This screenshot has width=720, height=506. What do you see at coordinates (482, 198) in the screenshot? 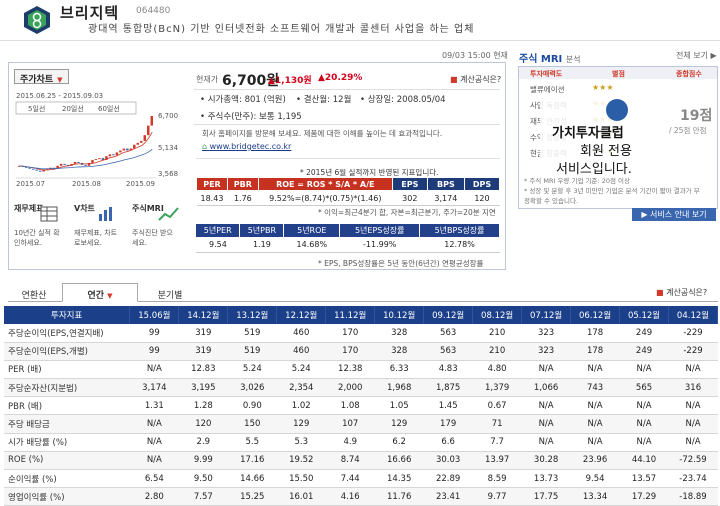
I see `dps-value: 120` at bounding box center [482, 198].